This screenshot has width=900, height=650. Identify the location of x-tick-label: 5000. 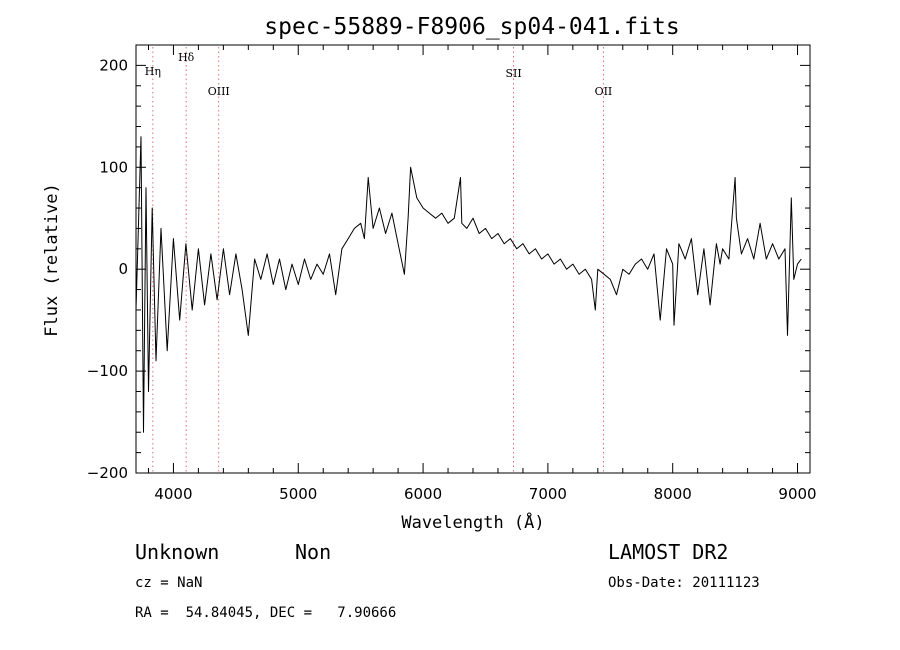
(298, 494).